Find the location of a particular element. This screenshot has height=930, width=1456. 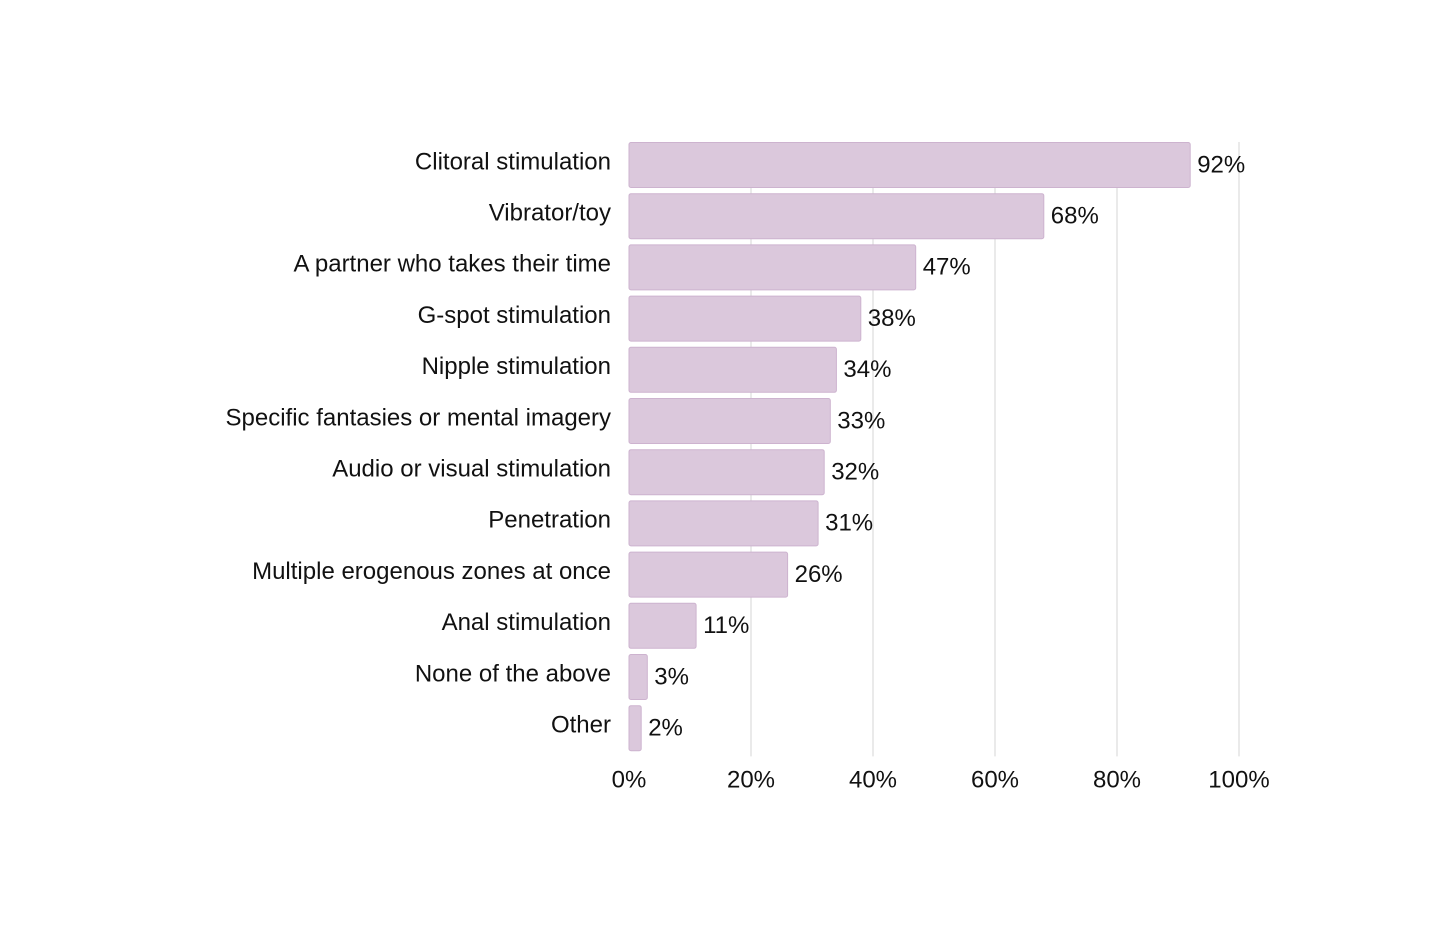

x-tick-label: 40% is located at coordinates (873, 779).